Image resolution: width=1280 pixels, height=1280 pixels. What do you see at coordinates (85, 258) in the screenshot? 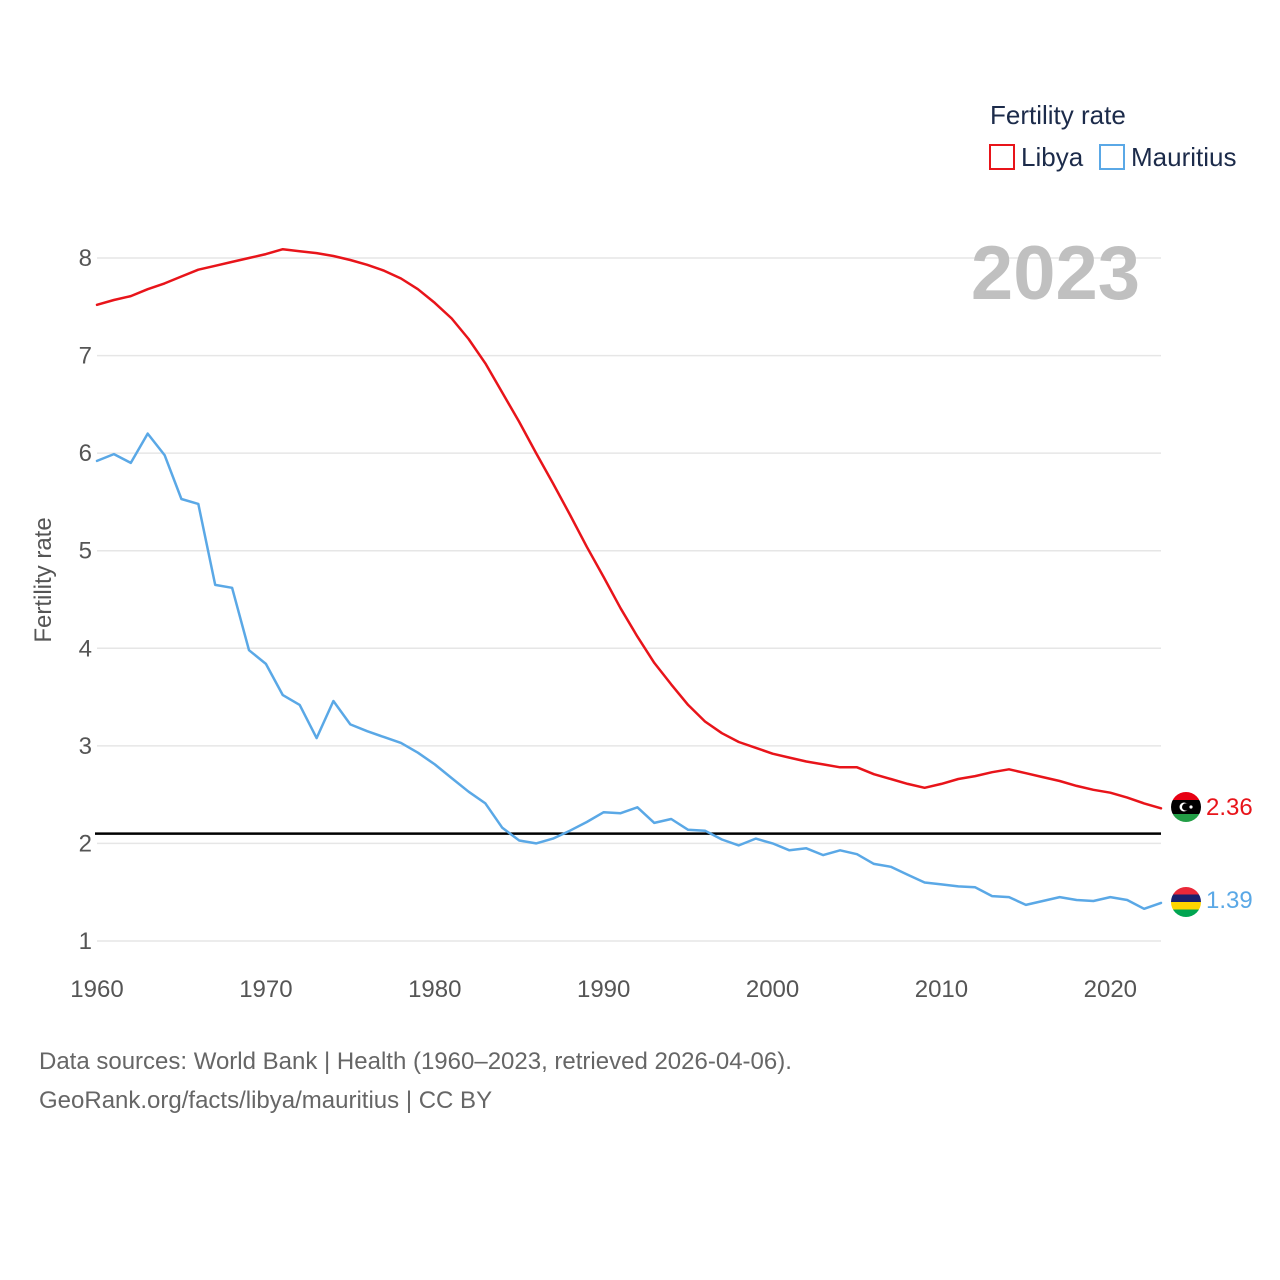
I see `y-tick-label-8: 8` at bounding box center [85, 258].